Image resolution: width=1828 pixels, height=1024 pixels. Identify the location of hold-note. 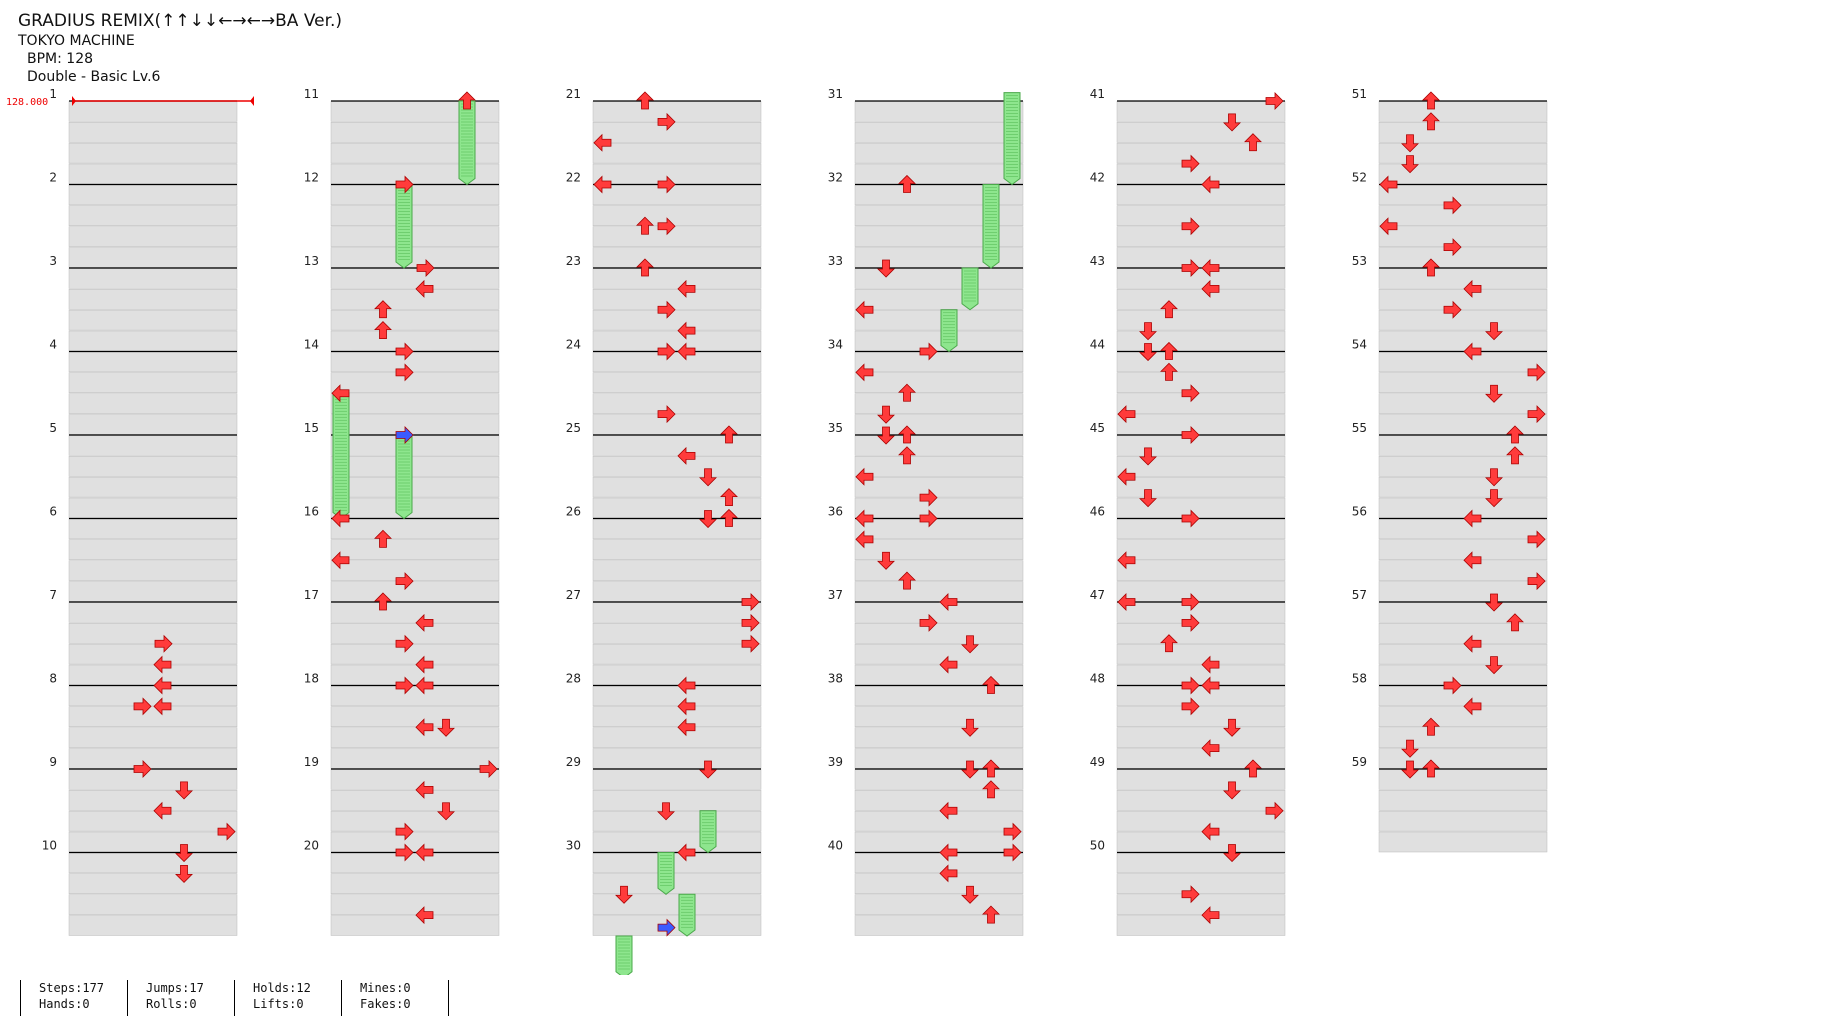
(624, 955).